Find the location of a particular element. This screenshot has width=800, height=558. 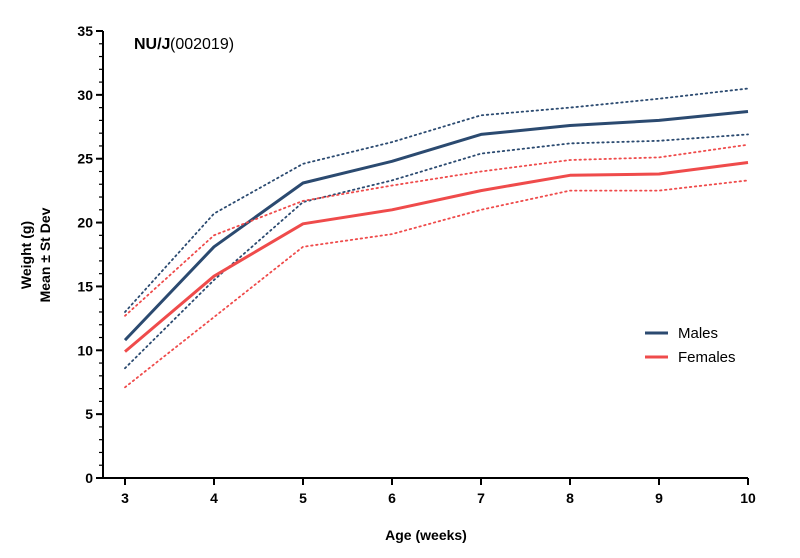

y-tick-label: 15 is located at coordinates (85, 286).